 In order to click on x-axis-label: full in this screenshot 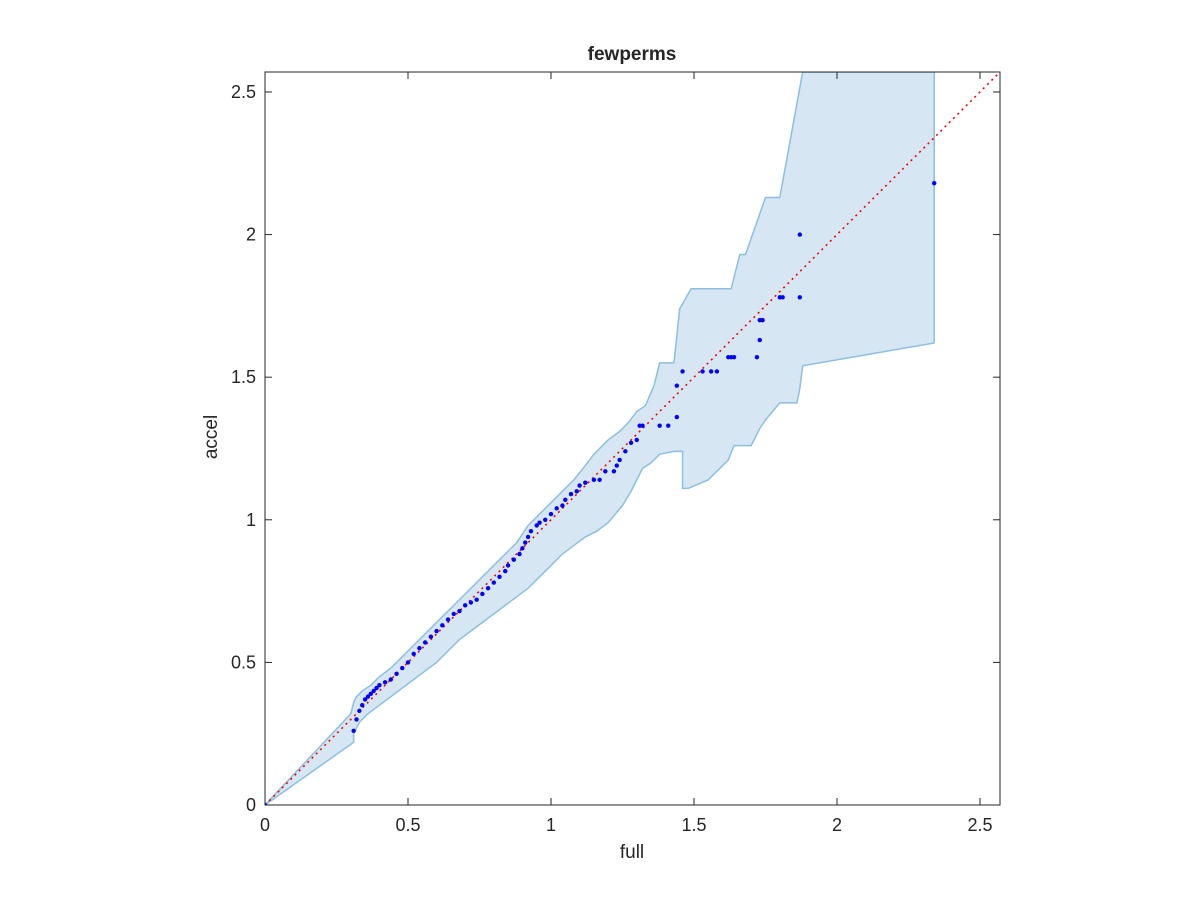, I will do `click(632, 852)`.